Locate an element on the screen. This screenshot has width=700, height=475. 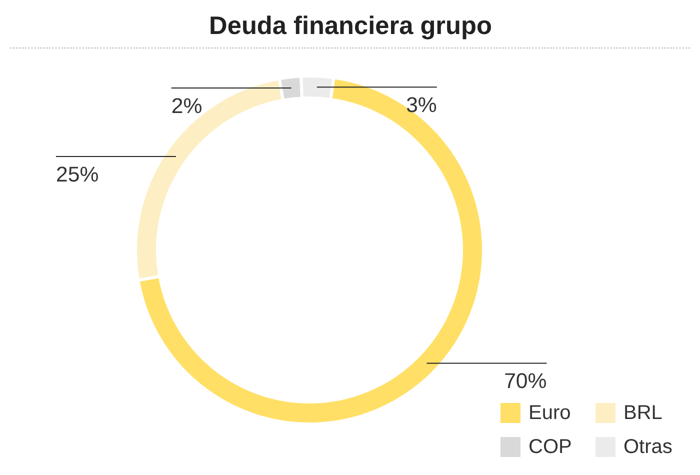
data-label: 25% is located at coordinates (77, 174).